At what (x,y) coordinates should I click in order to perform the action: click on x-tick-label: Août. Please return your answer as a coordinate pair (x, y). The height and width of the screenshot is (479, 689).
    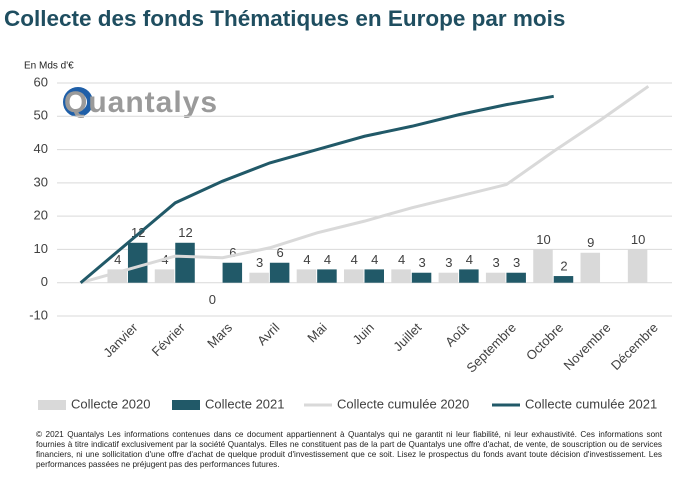
    Looking at the image, I should click on (457, 335).